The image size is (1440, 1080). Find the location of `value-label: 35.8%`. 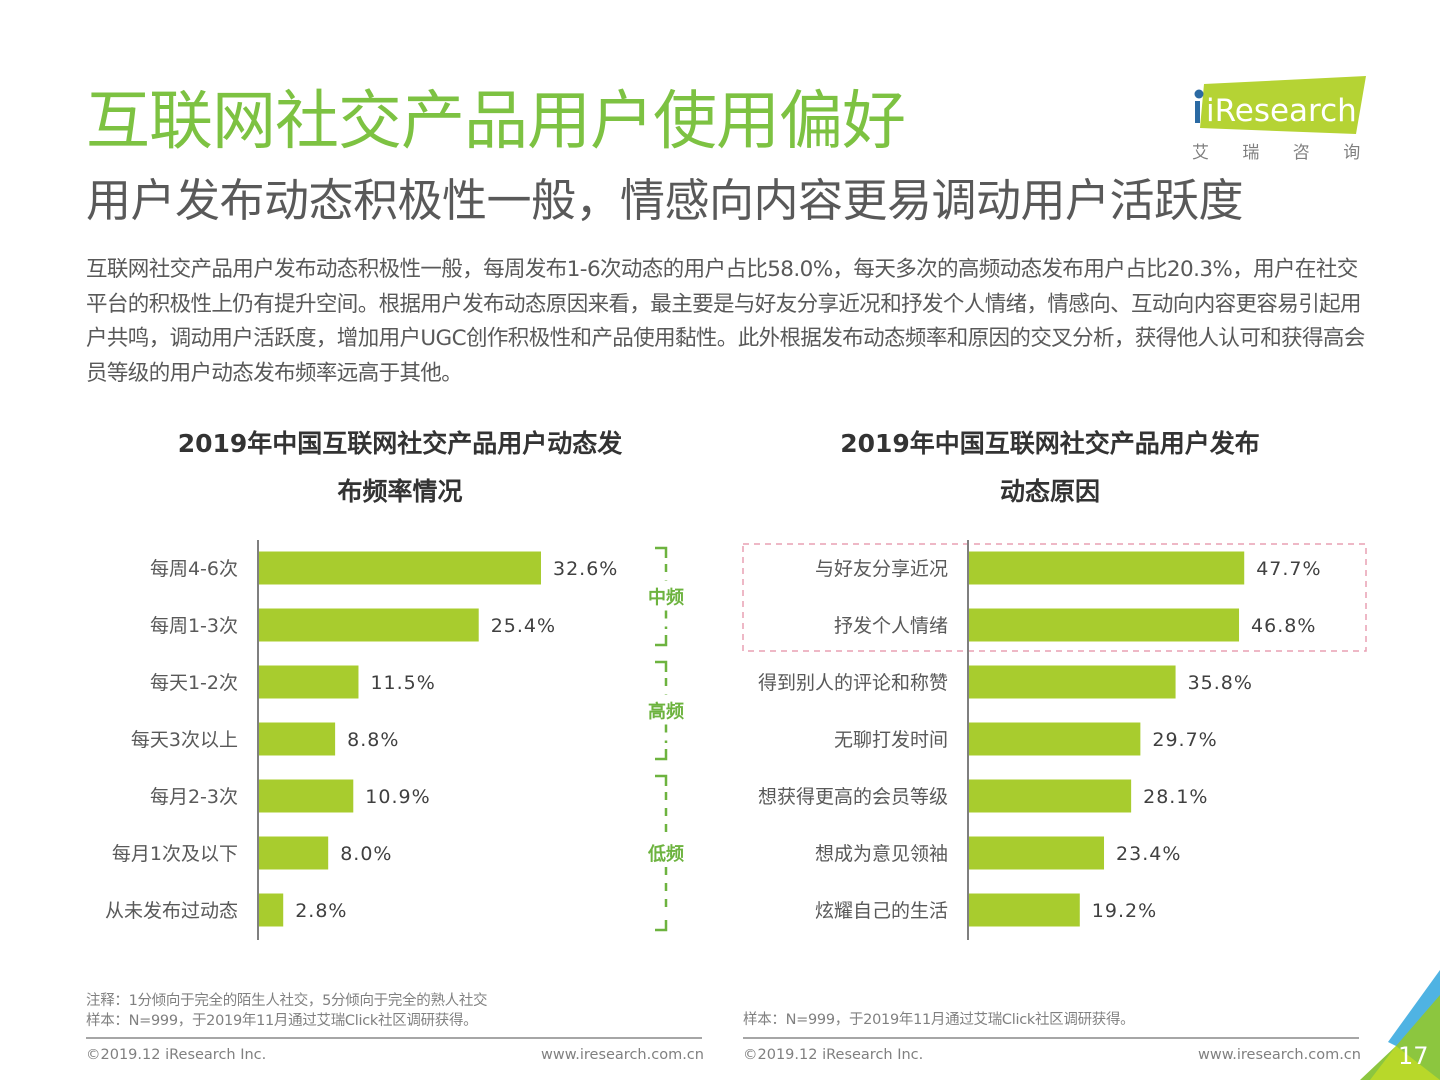

value-label: 35.8% is located at coordinates (1220, 683).